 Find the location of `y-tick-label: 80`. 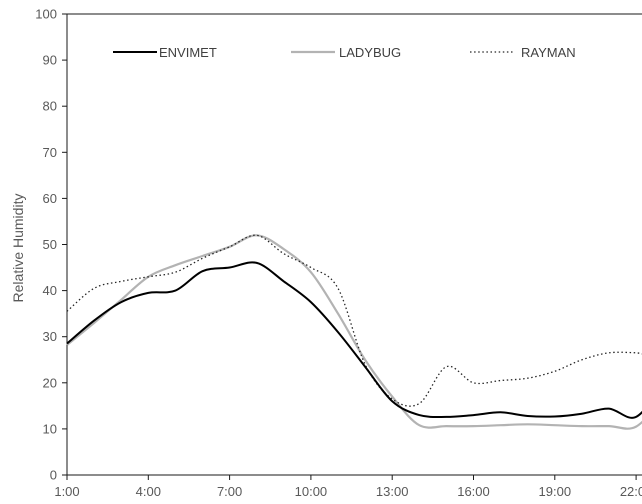

y-tick-label: 80 is located at coordinates (50, 106).